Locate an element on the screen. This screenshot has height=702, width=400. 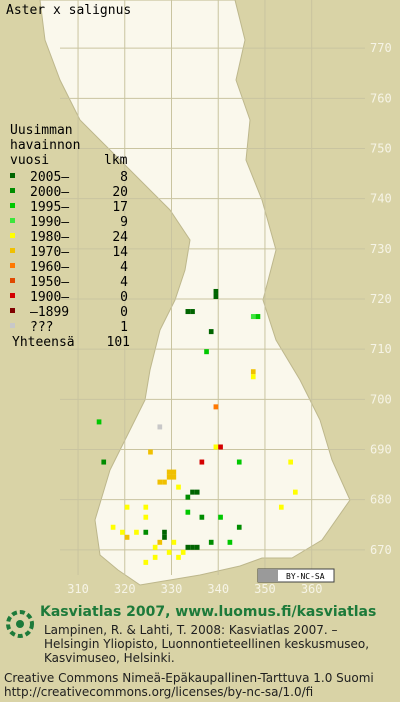
legend-label: 1950– is located at coordinates (49, 282).